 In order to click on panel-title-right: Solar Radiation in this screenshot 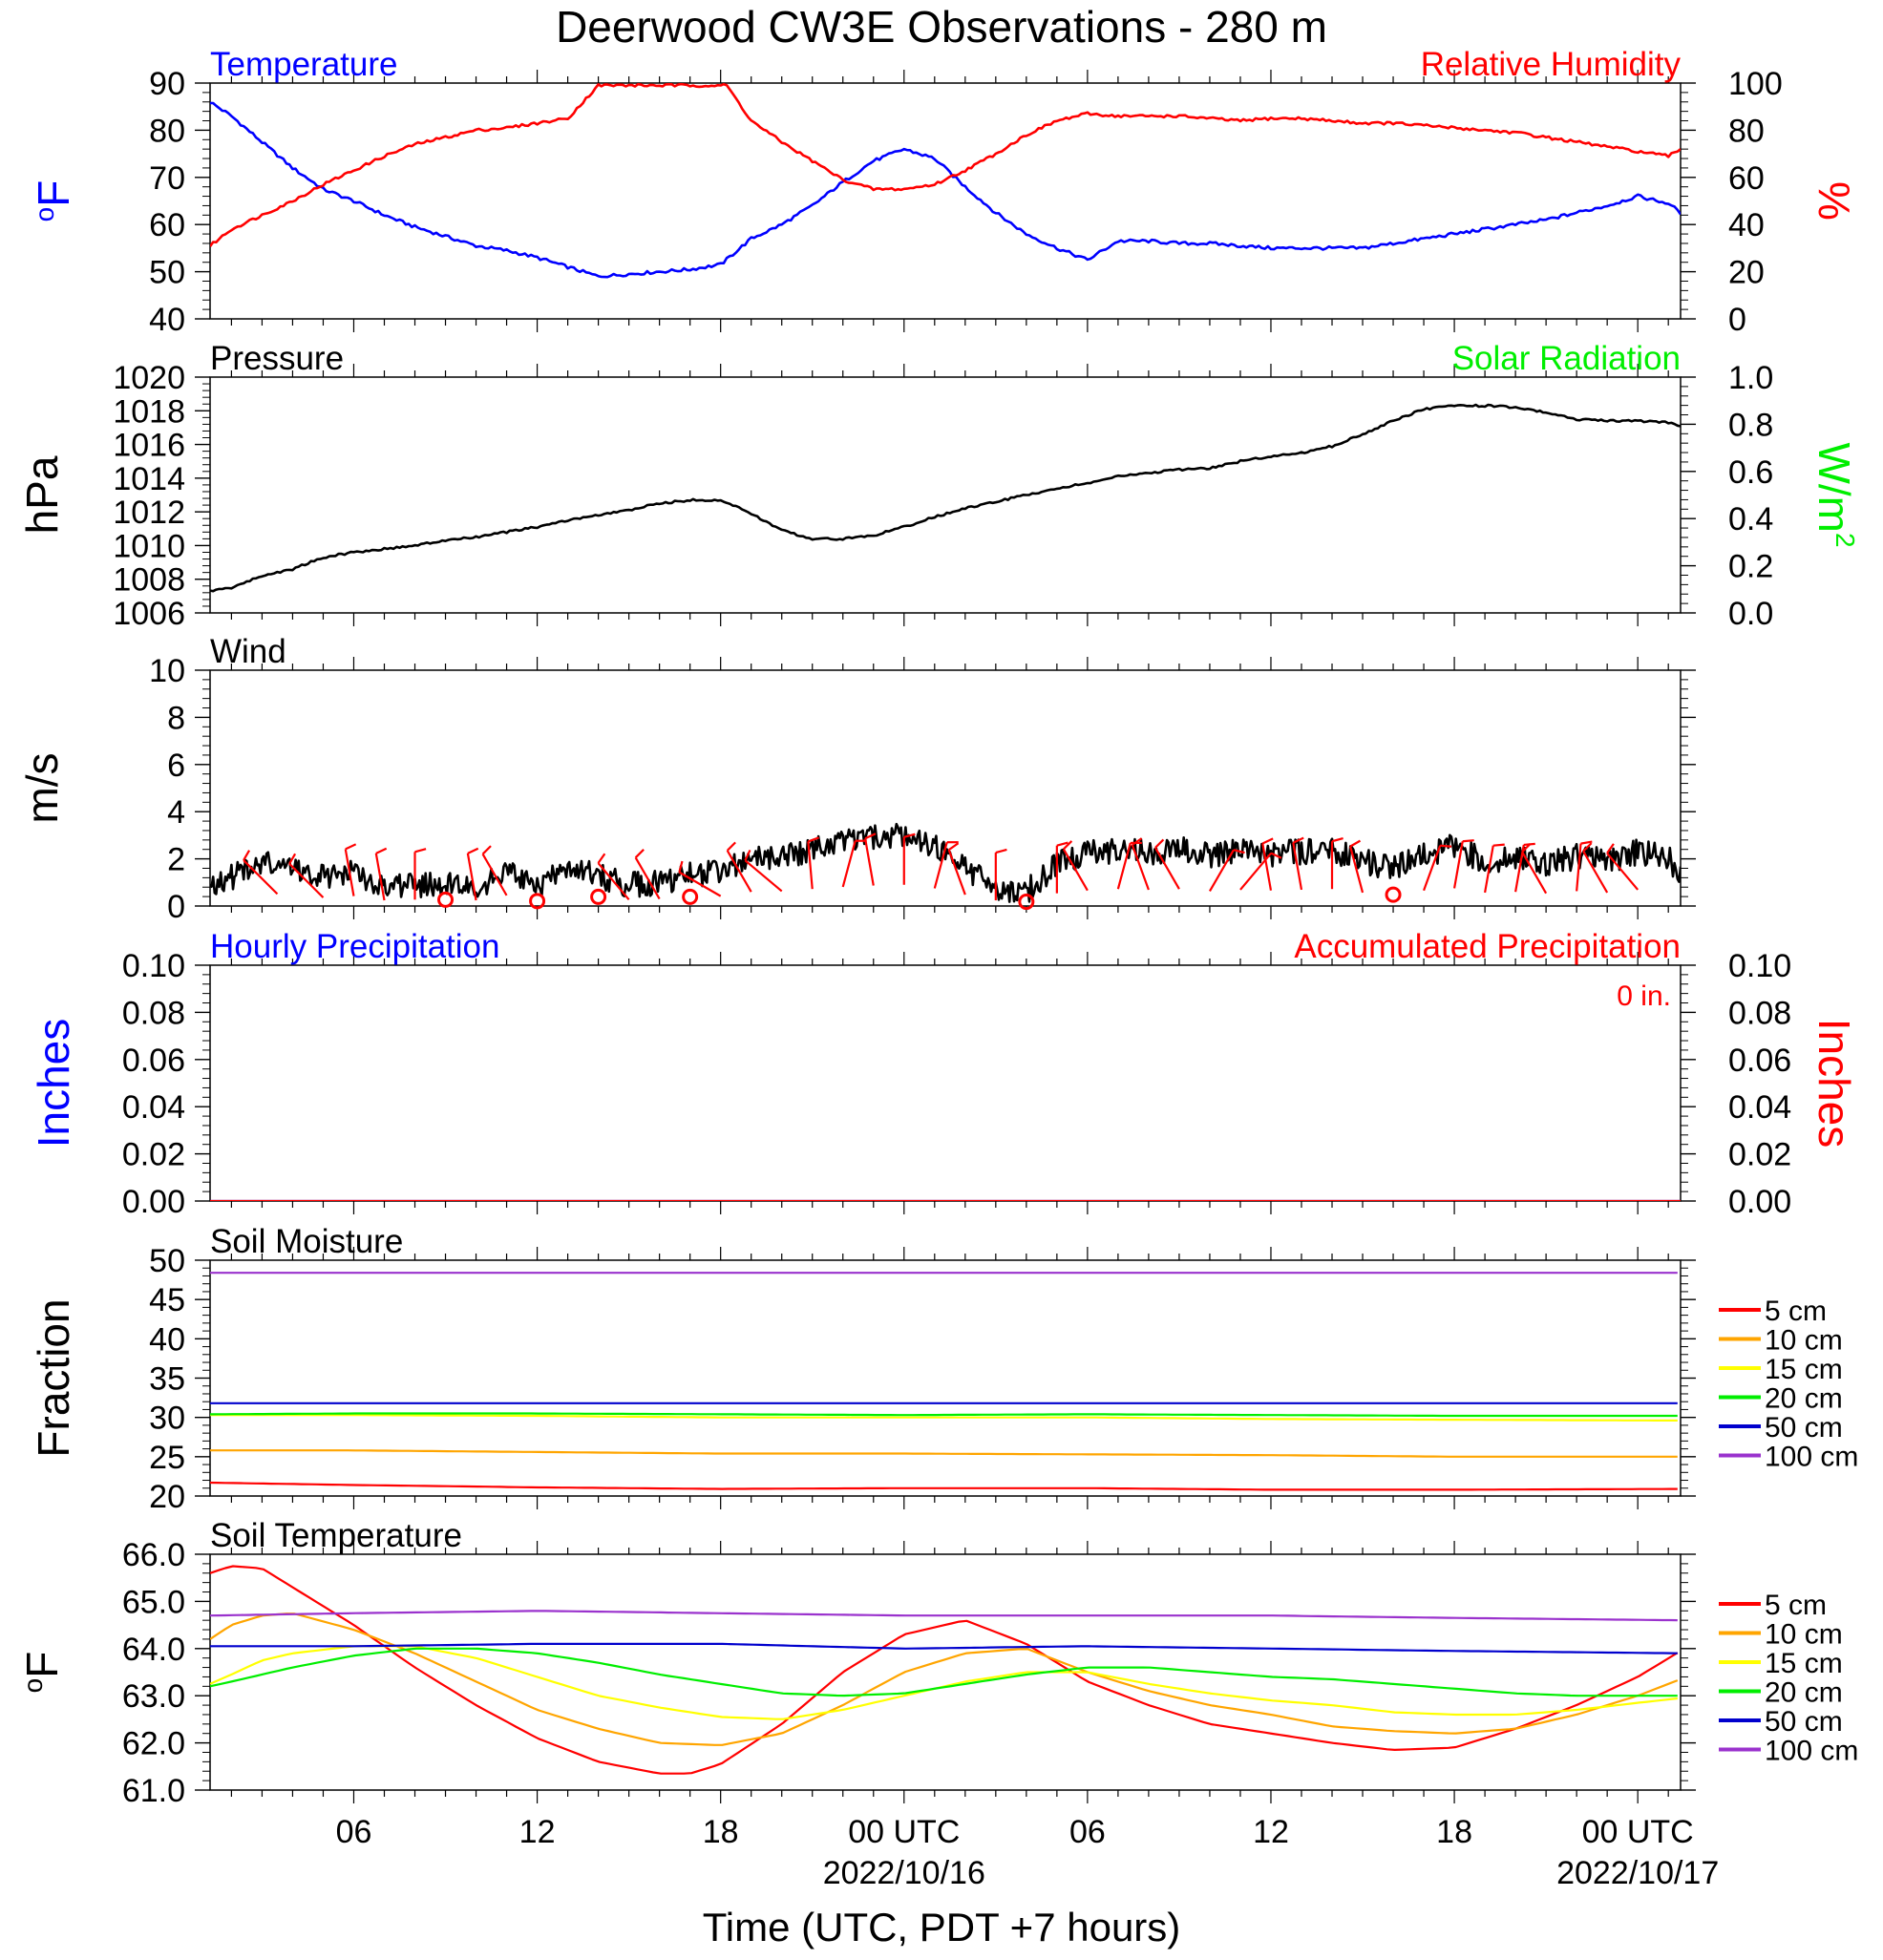, I will do `click(1566, 358)`.